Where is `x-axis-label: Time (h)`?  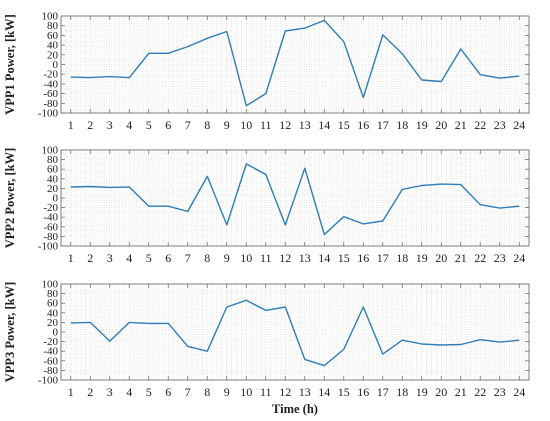 x-axis-label: Time (h) is located at coordinates (295, 409).